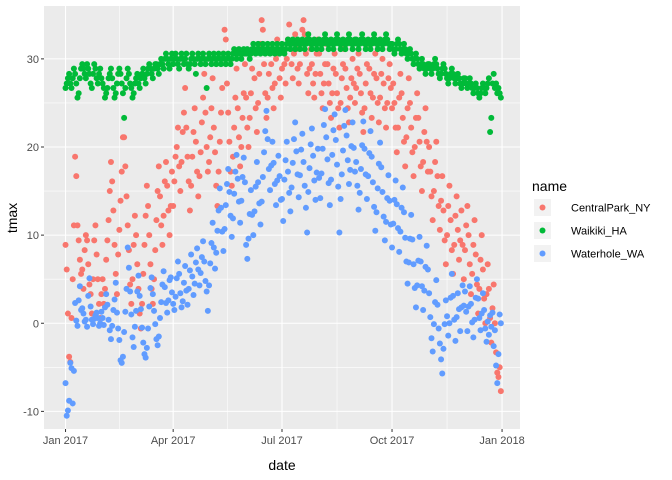 Image resolution: width=672 pixels, height=480 pixels. Describe the element at coordinates (501, 441) in the screenshot. I see `x-tick-label: Jan 2018` at that location.